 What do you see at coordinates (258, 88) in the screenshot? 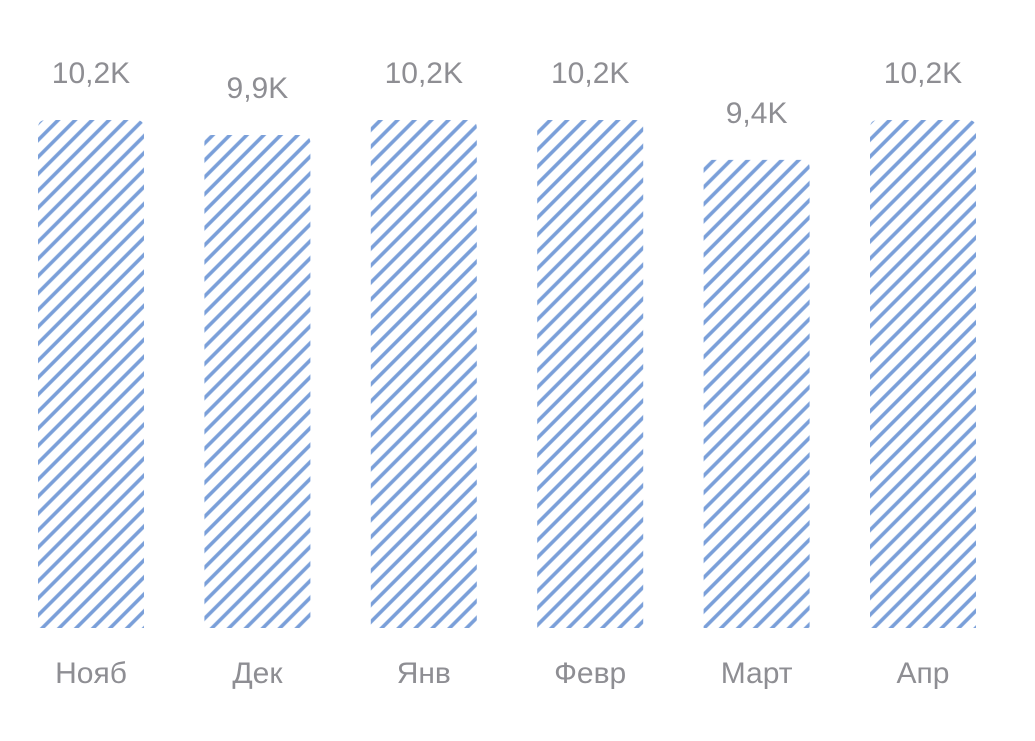
I see `value-label: 9,9K` at bounding box center [258, 88].